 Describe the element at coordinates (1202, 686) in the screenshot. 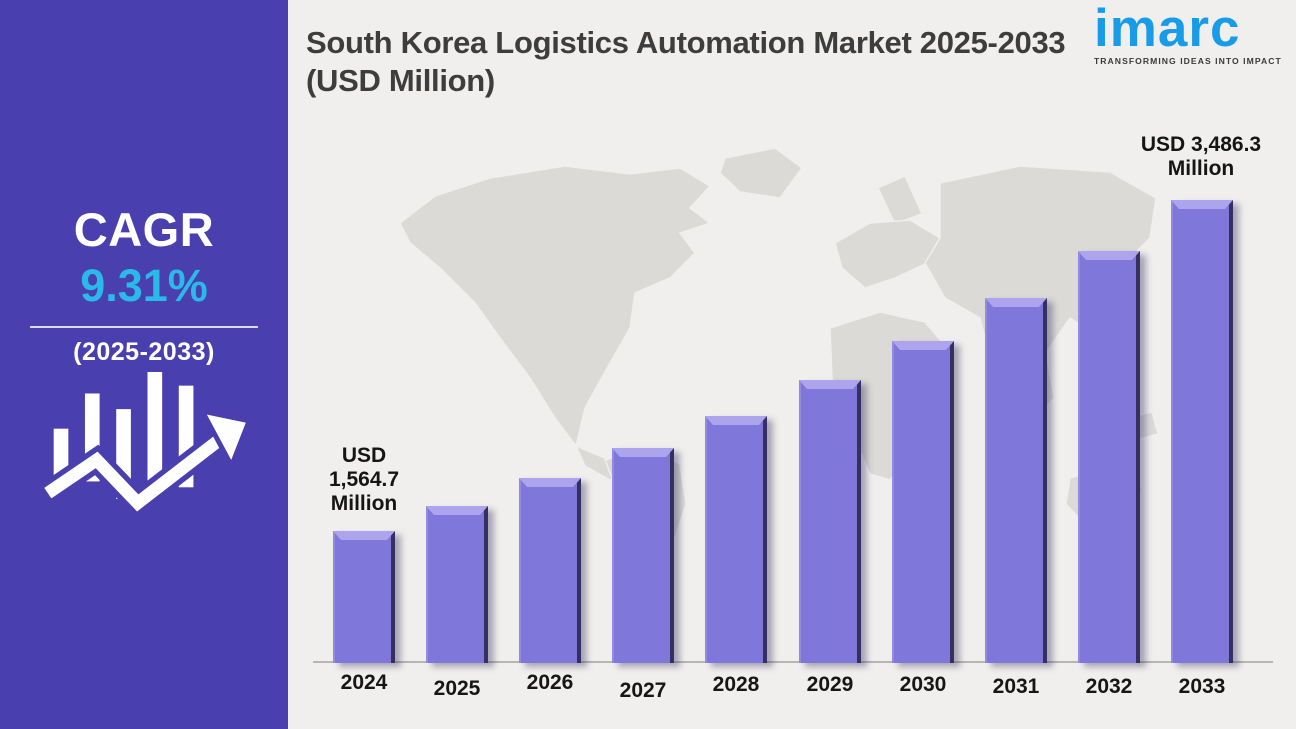

I see `x-axis-label-2033: 2033` at that location.